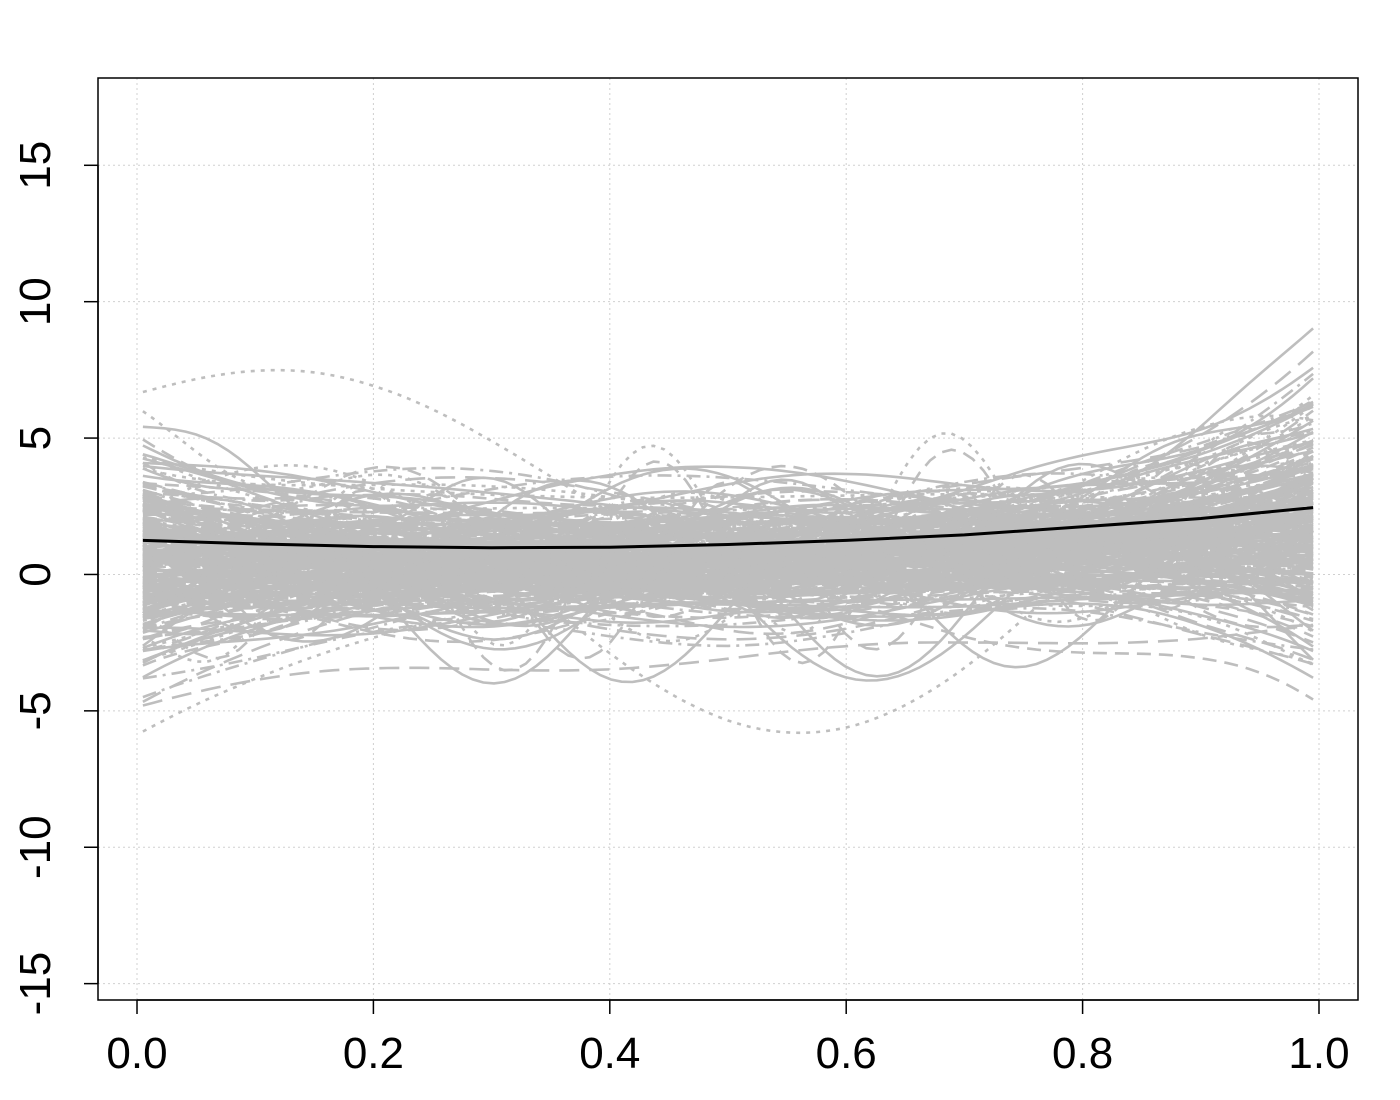 This screenshot has width=1400, height=1100. What do you see at coordinates (35, 847) in the screenshot?
I see `y-tick-label: -10` at bounding box center [35, 847].